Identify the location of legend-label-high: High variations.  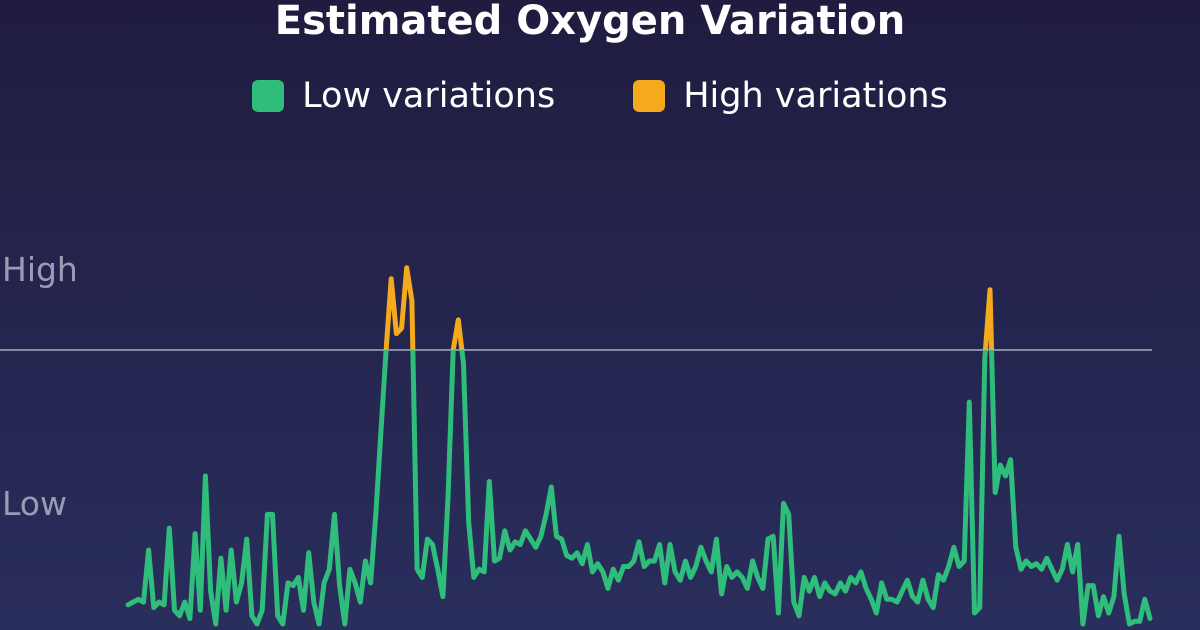
(815, 96).